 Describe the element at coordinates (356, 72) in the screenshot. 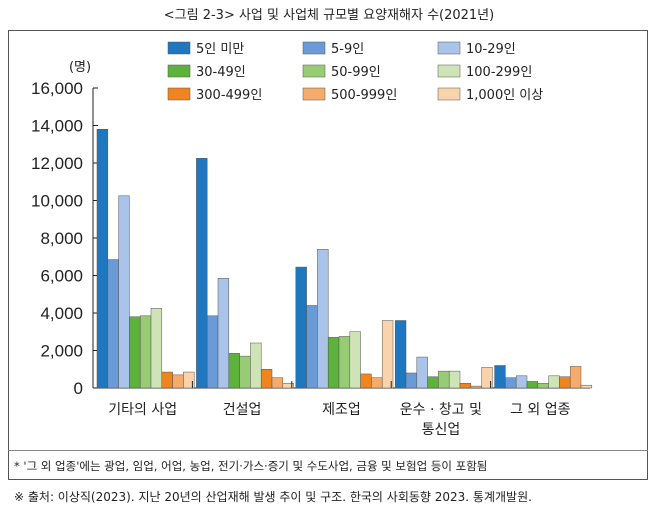

I see `legend-label: 50-99인` at that location.